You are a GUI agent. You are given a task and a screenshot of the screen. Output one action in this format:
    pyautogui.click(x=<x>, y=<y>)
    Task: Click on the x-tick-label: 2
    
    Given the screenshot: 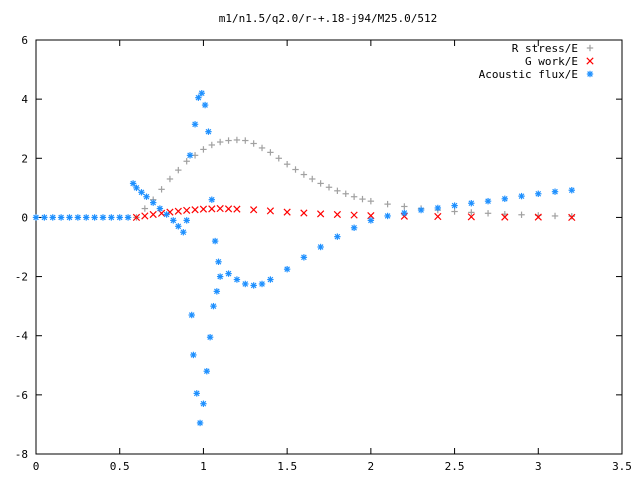 What is the action you would take?
    pyautogui.click(x=371, y=466)
    